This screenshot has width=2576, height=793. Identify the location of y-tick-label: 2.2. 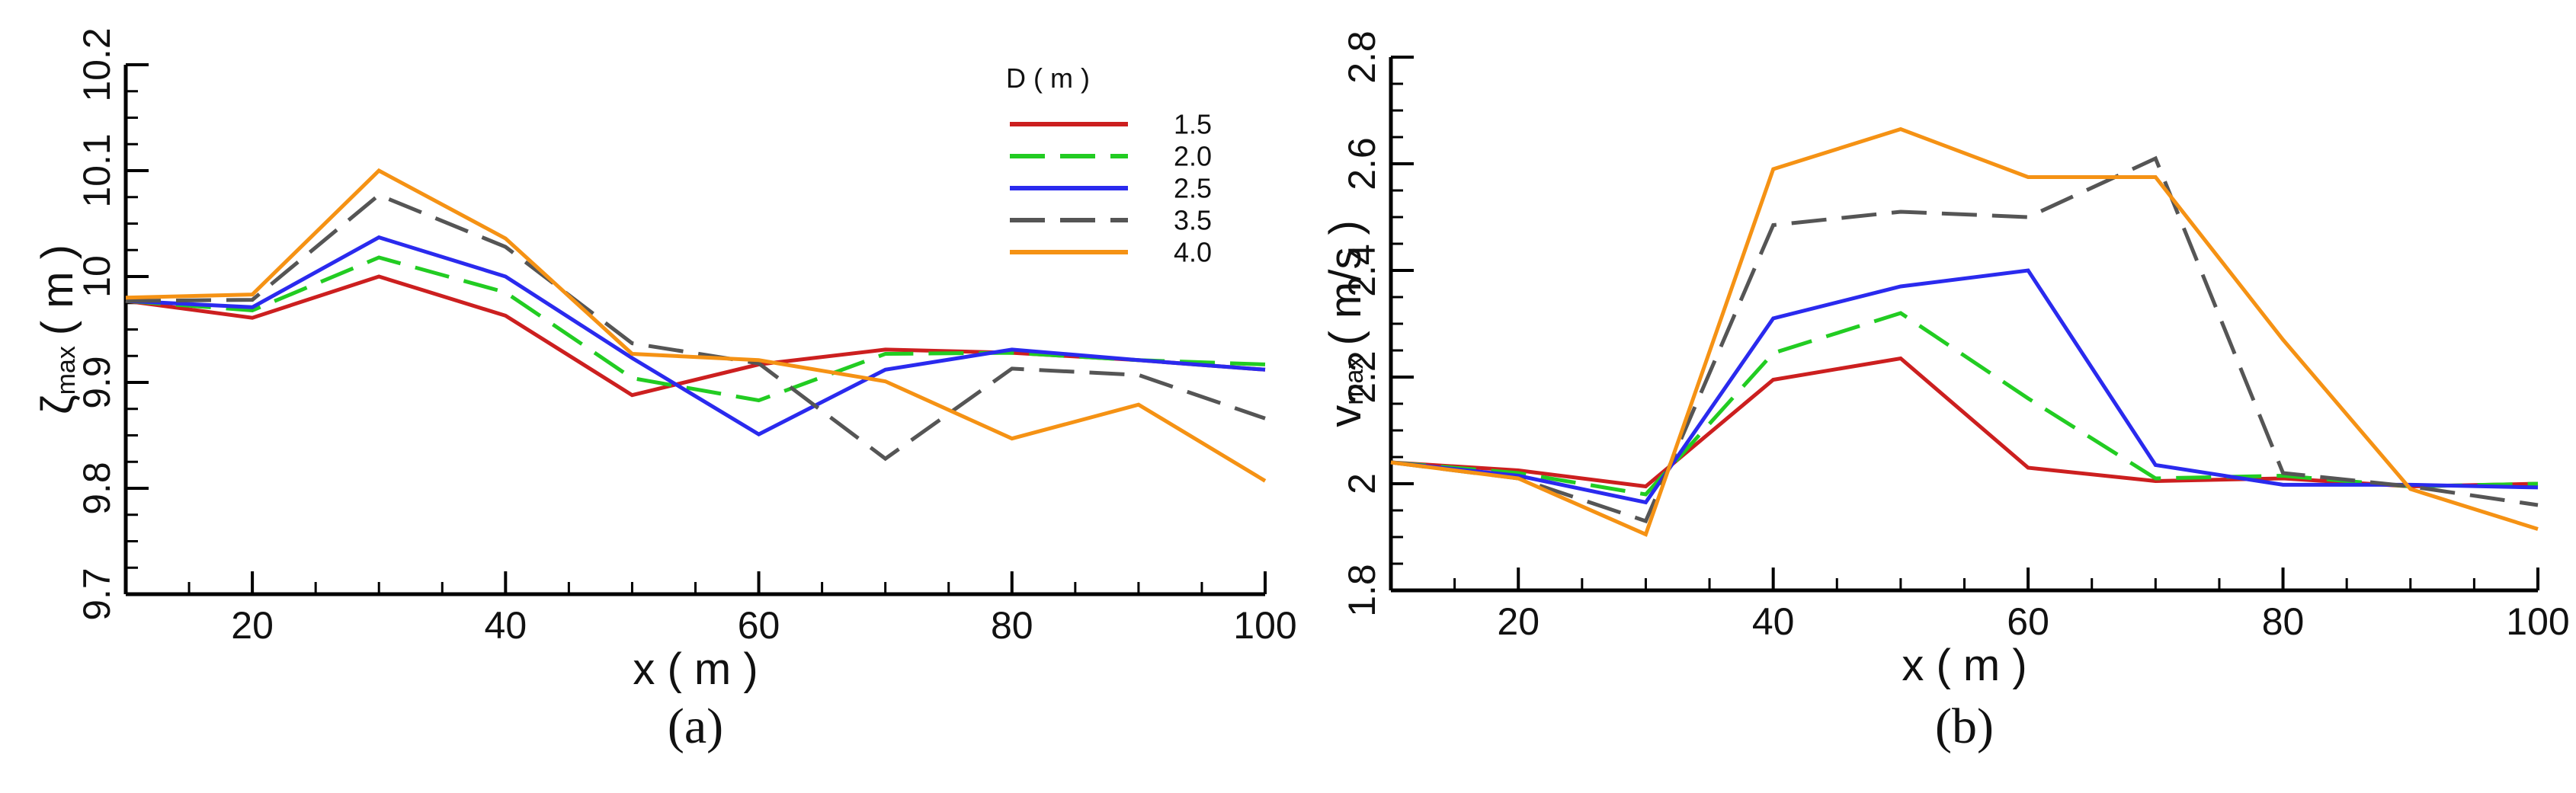
(1362, 377).